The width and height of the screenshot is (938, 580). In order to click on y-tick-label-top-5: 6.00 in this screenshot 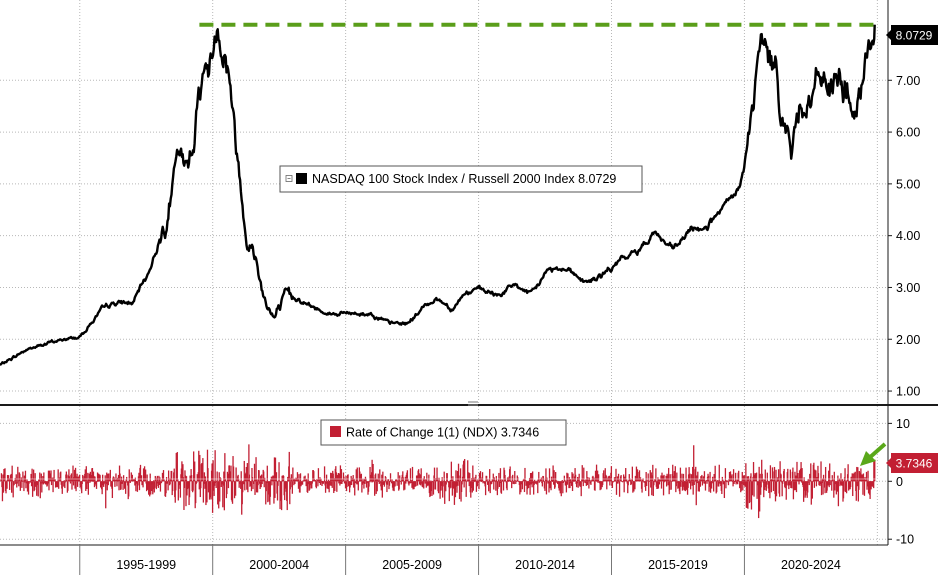, I will do `click(908, 133)`.